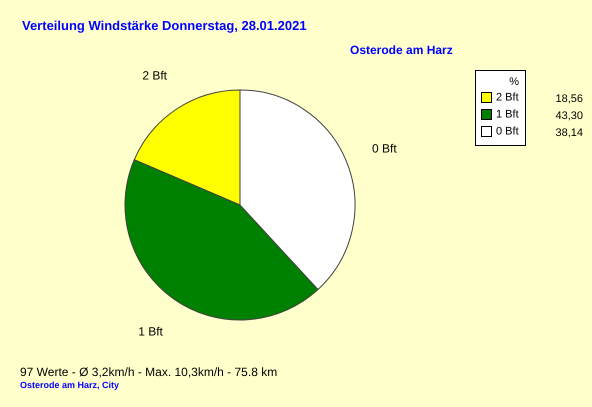 The width and height of the screenshot is (592, 407). What do you see at coordinates (569, 116) in the screenshot?
I see `data-label: 43,30` at bounding box center [569, 116].